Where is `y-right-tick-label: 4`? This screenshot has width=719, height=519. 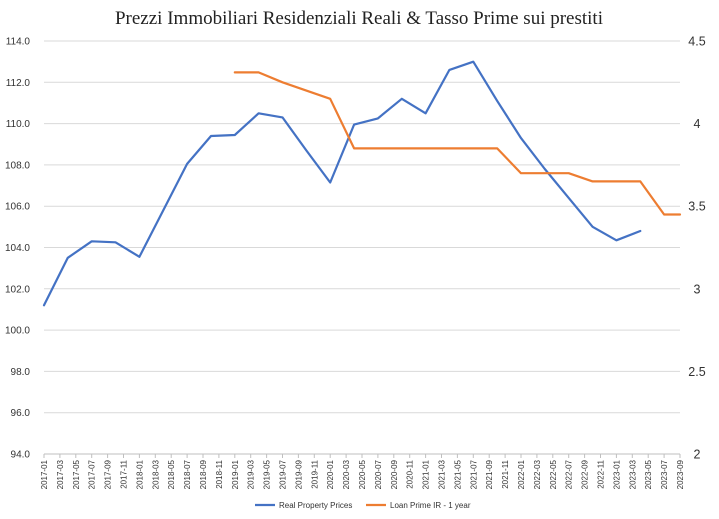 y-right-tick-label: 4 is located at coordinates (697, 124).